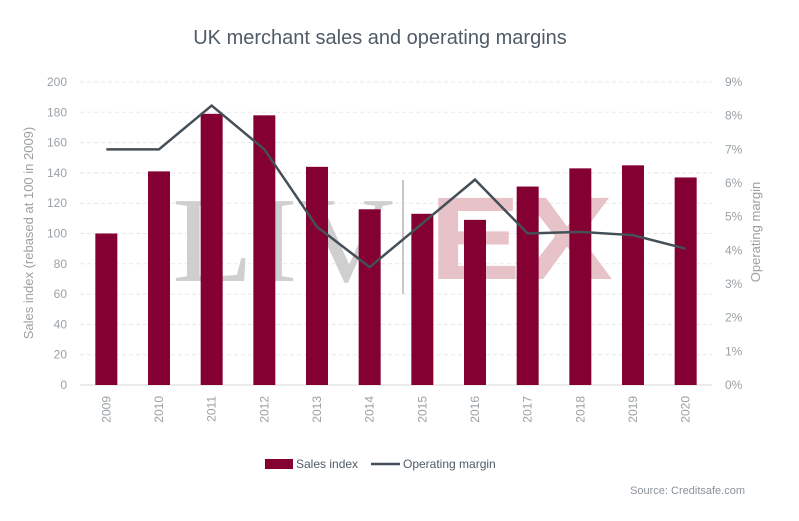 This screenshot has height=521, width=799. I want to click on x-tick-label: 2014, so click(370, 409).